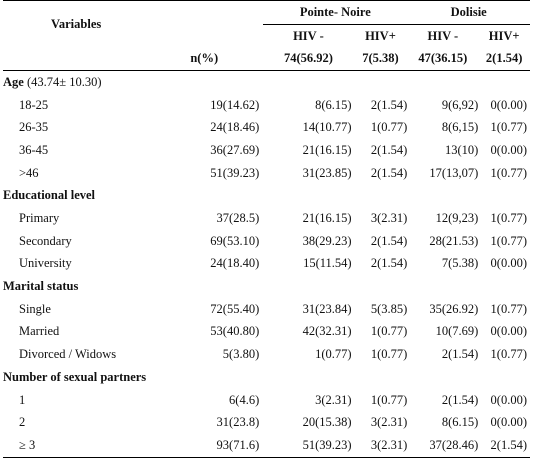  Describe the element at coordinates (266, 196) in the screenshot. I see `section-header-row: Educational level` at that location.